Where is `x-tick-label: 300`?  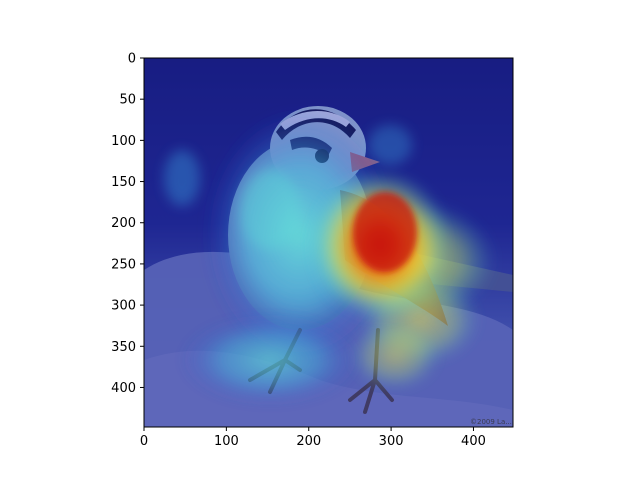
x-tick-label: 300 is located at coordinates (391, 441).